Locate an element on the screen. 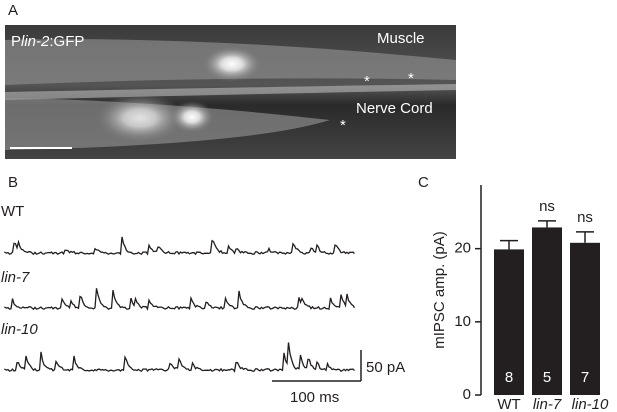 The height and width of the screenshot is (412, 617). y-axis-title: mIPSC amp. (pA) is located at coordinates (439, 290).